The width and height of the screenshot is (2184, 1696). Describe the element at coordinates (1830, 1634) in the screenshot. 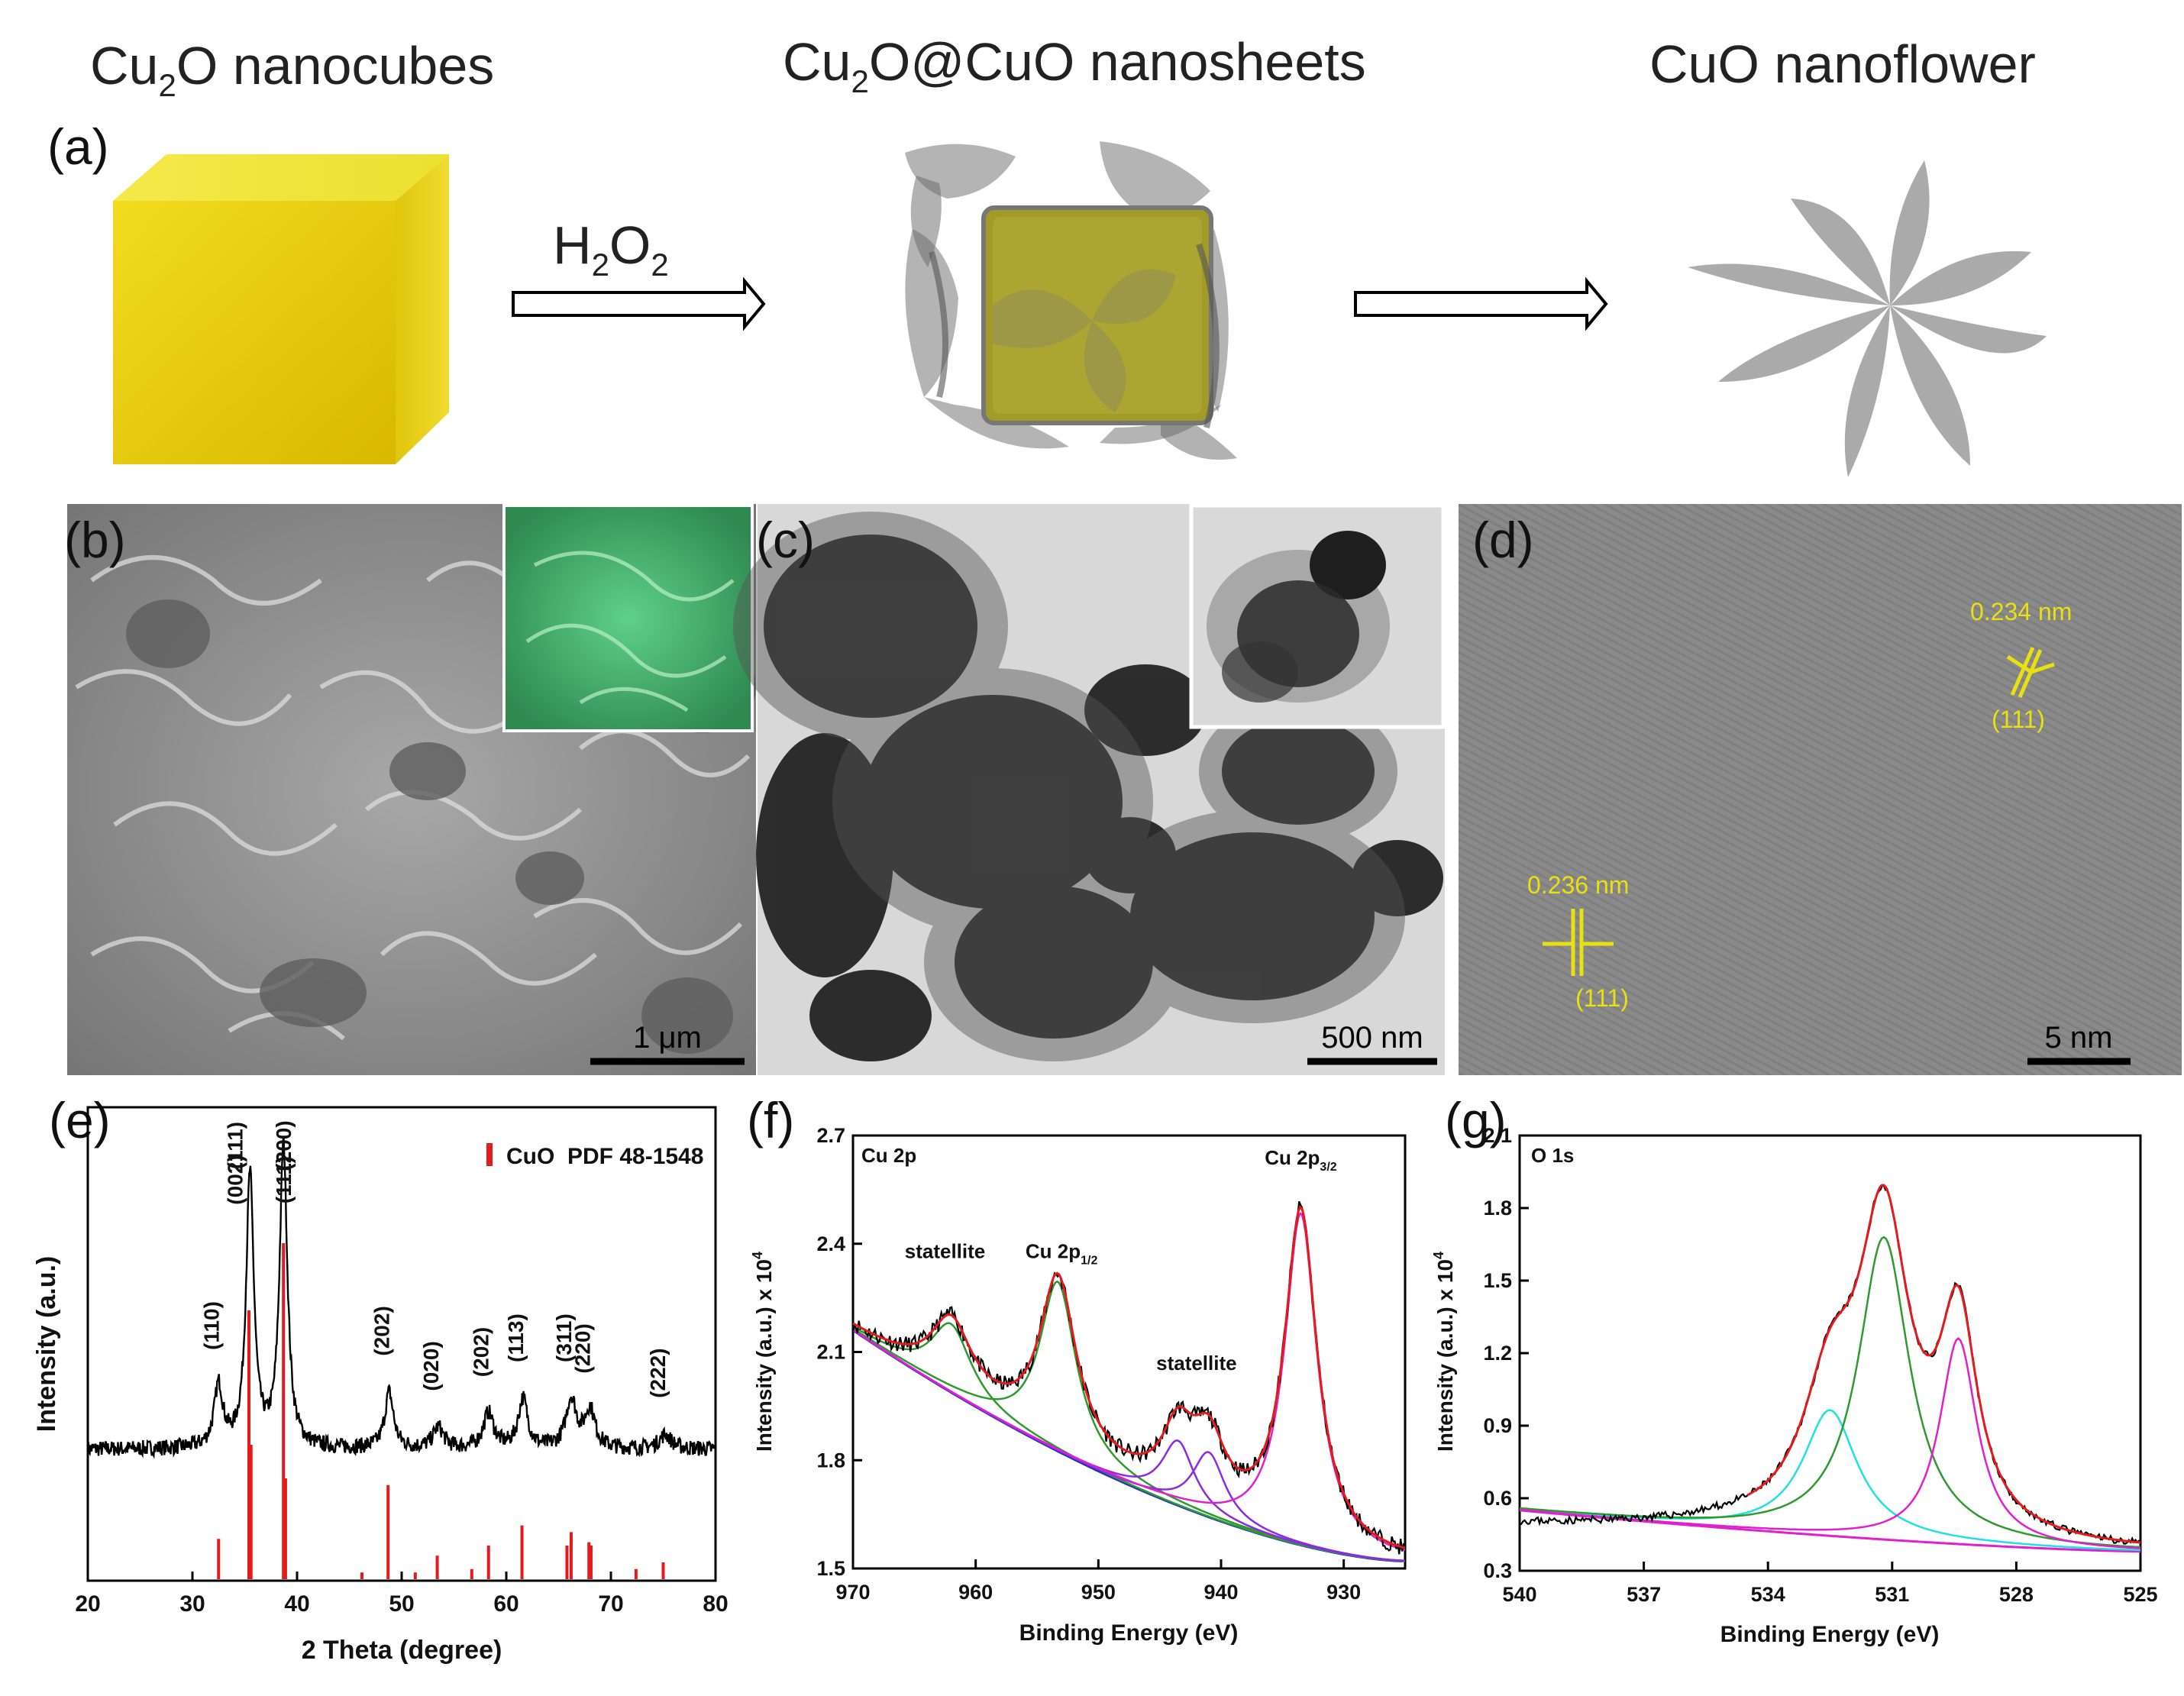

I see `xps-o-x-axis-label: Binding Energy (eV)` at that location.